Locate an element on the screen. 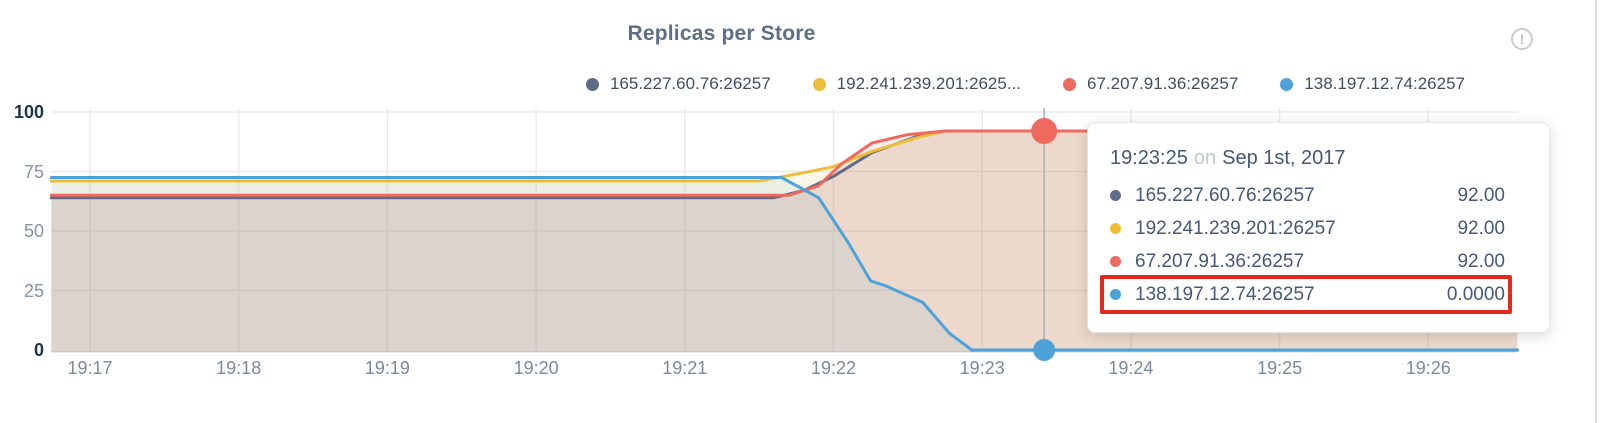  x-axis-tick-label: 19:20 is located at coordinates (536, 368).